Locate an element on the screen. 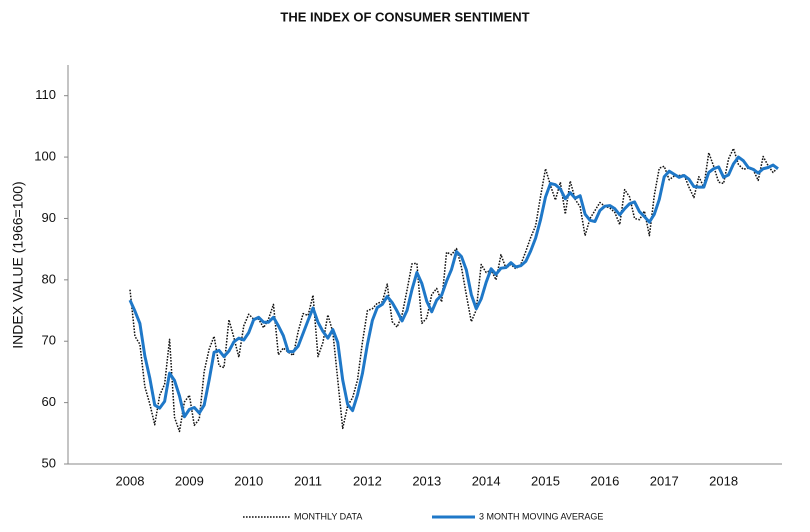 This screenshot has width=810, height=532. y-tick-label: 110 is located at coordinates (45, 94).